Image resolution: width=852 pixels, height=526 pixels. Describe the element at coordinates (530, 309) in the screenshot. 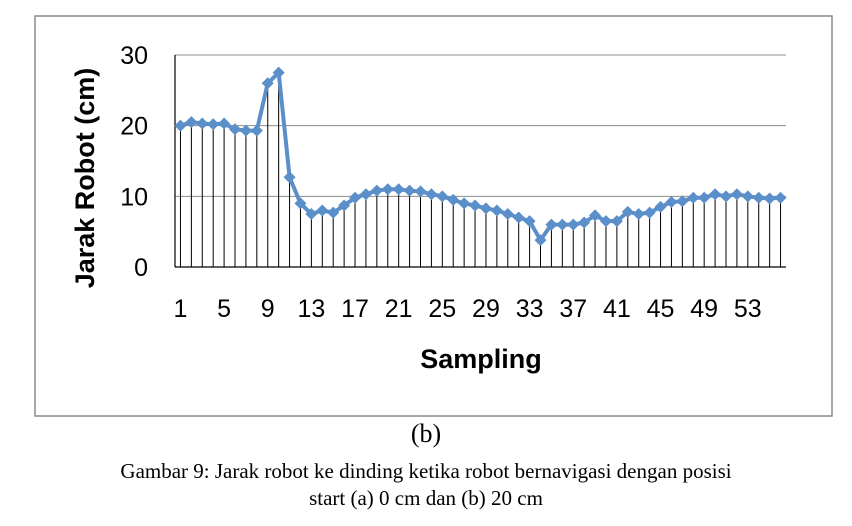

I see `x-tick-label: 33` at that location.